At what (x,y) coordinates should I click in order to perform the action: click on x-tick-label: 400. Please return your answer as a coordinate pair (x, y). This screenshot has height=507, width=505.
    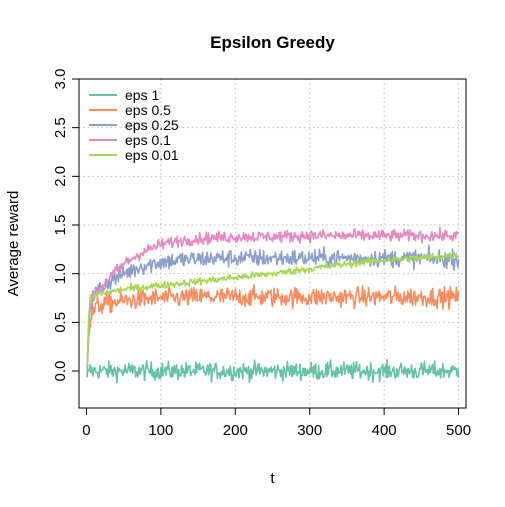
    Looking at the image, I should click on (384, 430).